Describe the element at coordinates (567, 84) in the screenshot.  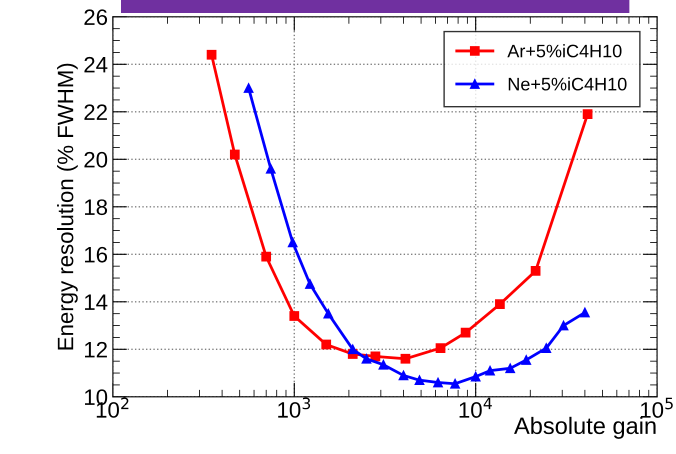
I see `legend-label: Ne+5%iC4H10` at that location.